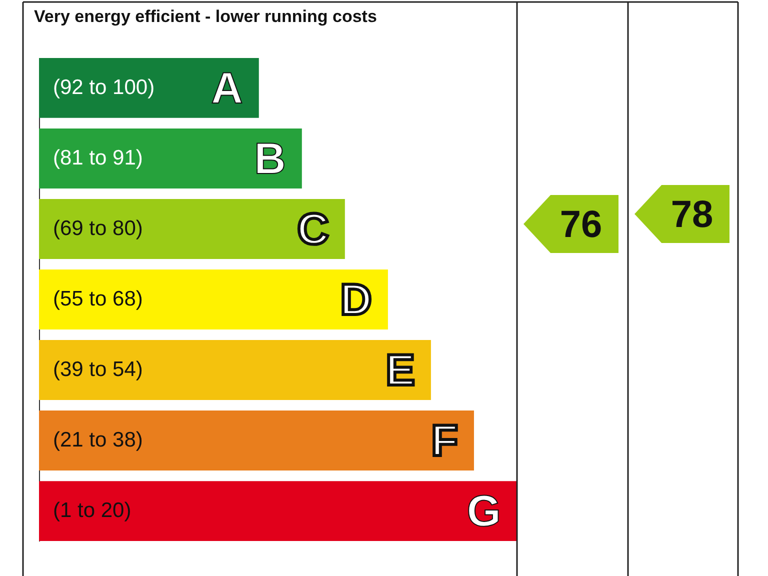 This screenshot has width=768, height=576. What do you see at coordinates (98, 370) in the screenshot?
I see `y-tick-label: (39 to 54)` at bounding box center [98, 370].